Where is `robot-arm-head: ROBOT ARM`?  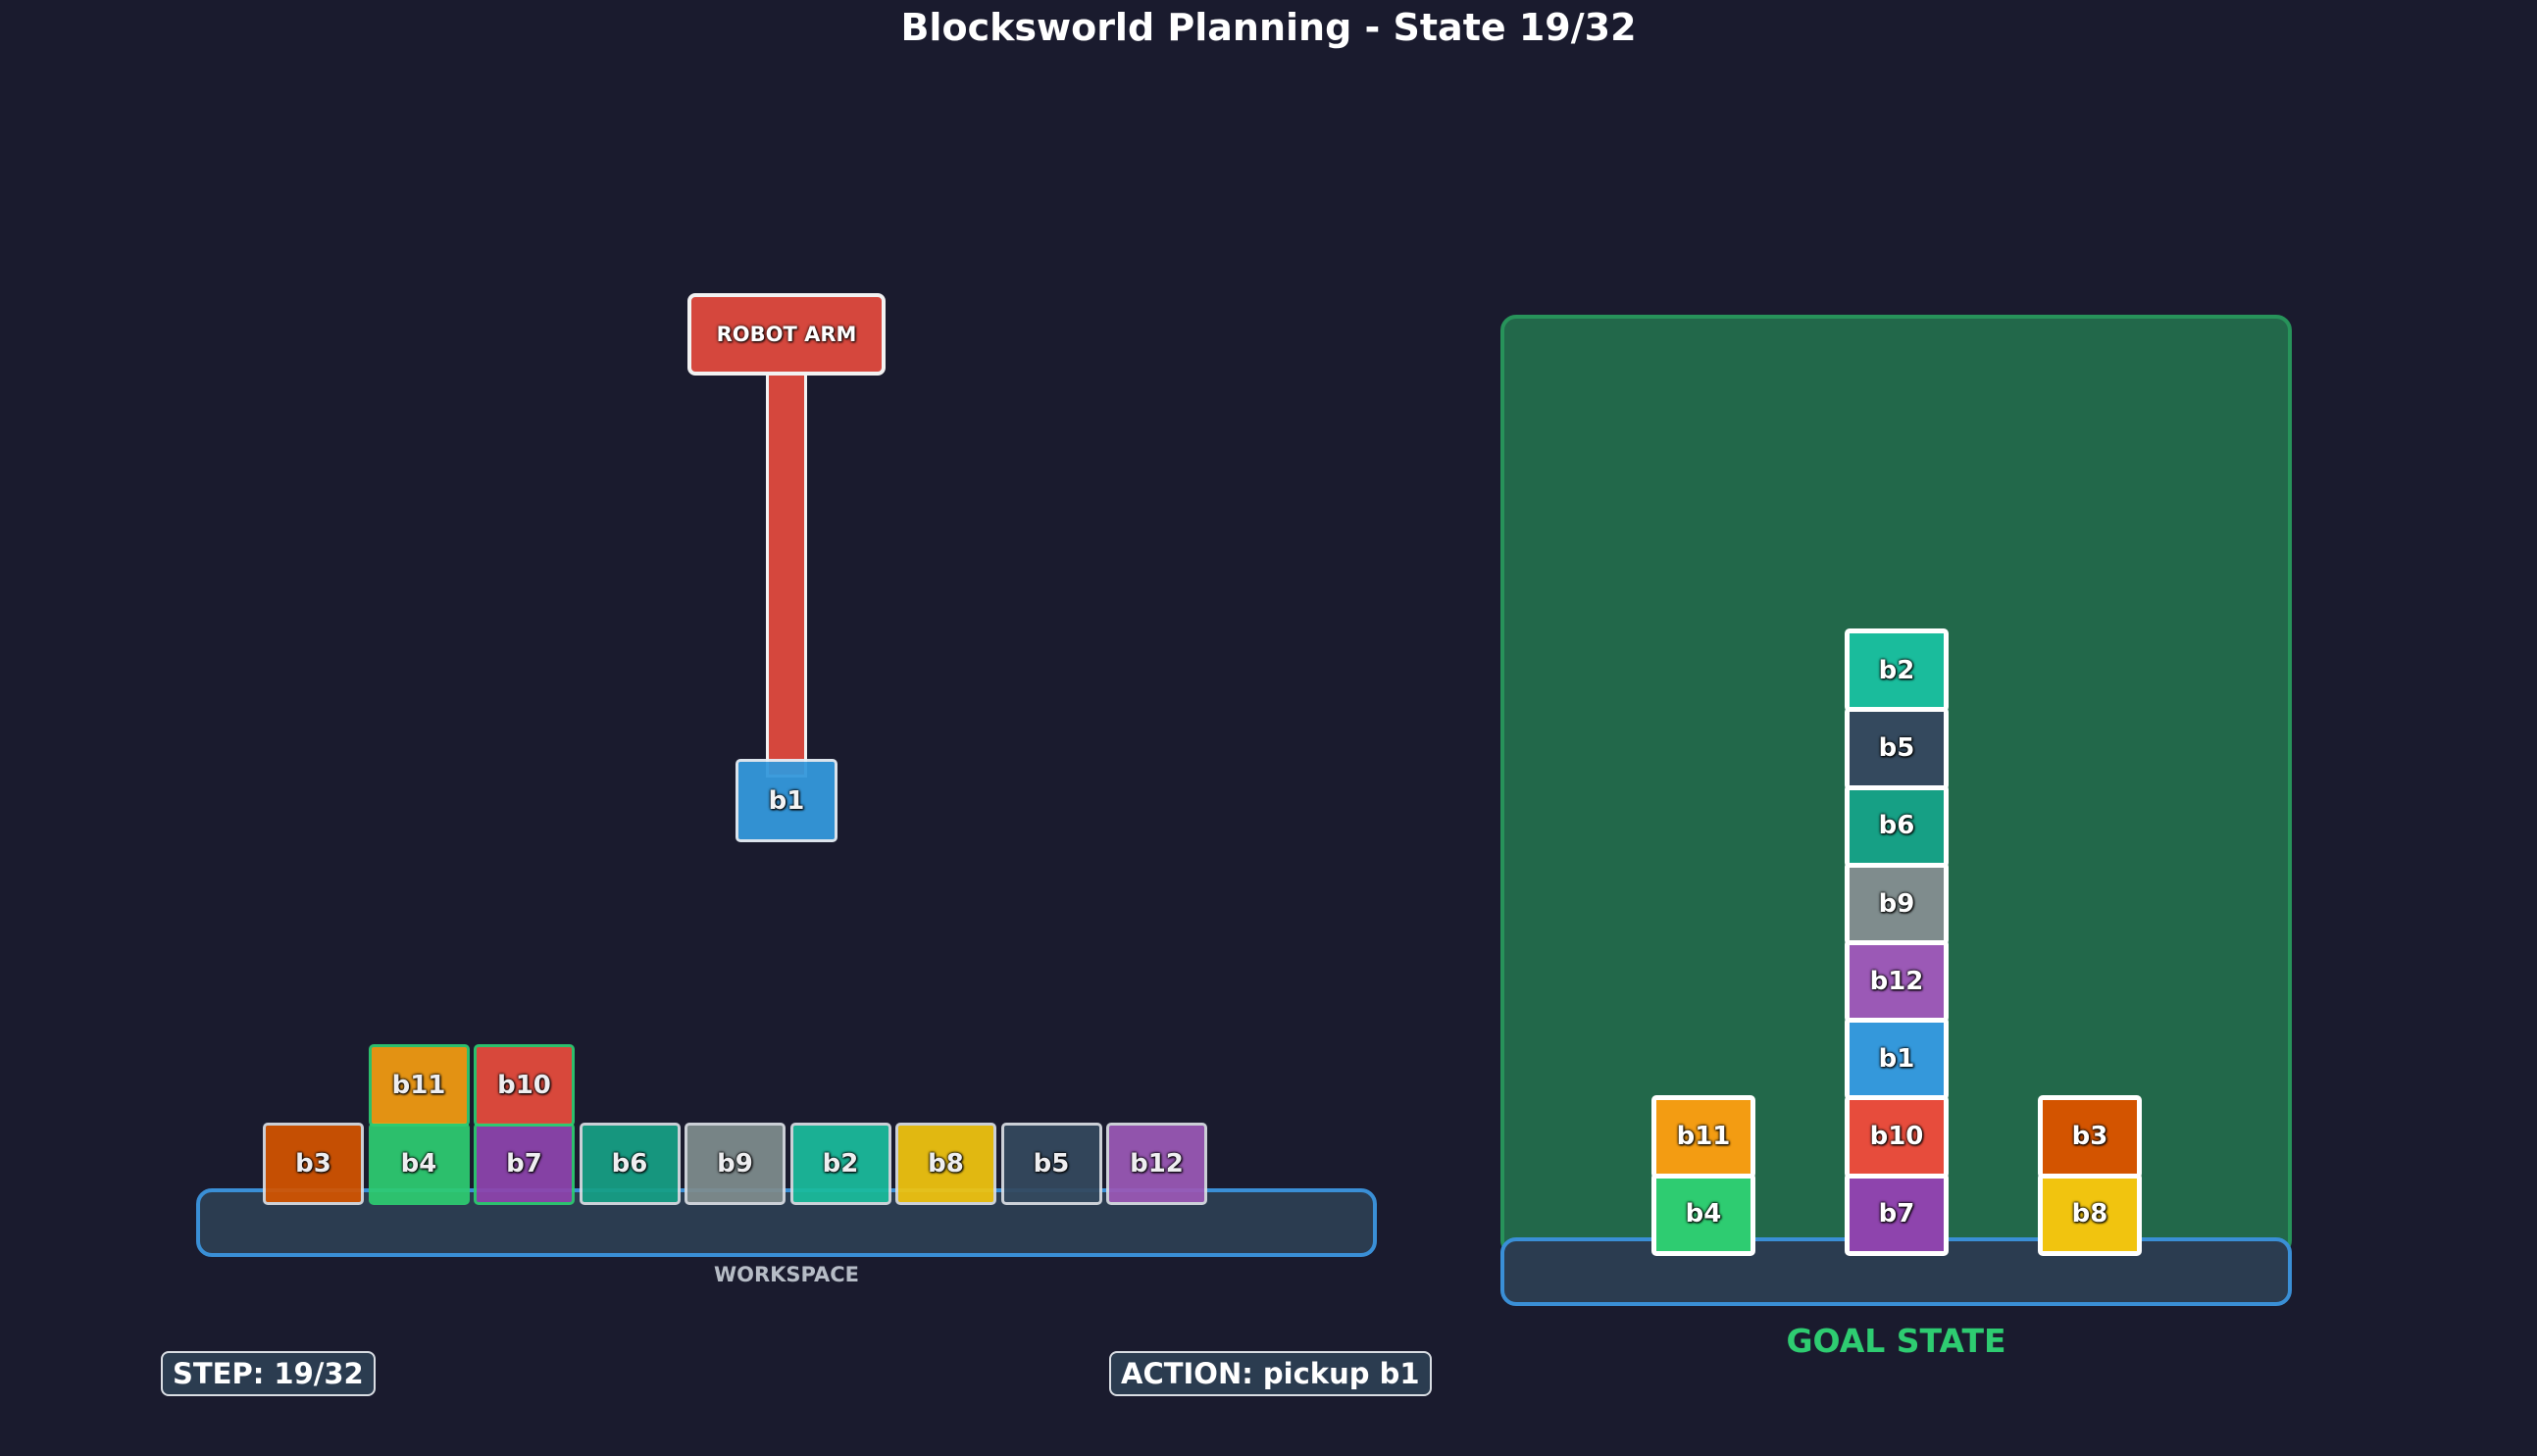
robot-arm-head: ROBOT ARM is located at coordinates (786, 334).